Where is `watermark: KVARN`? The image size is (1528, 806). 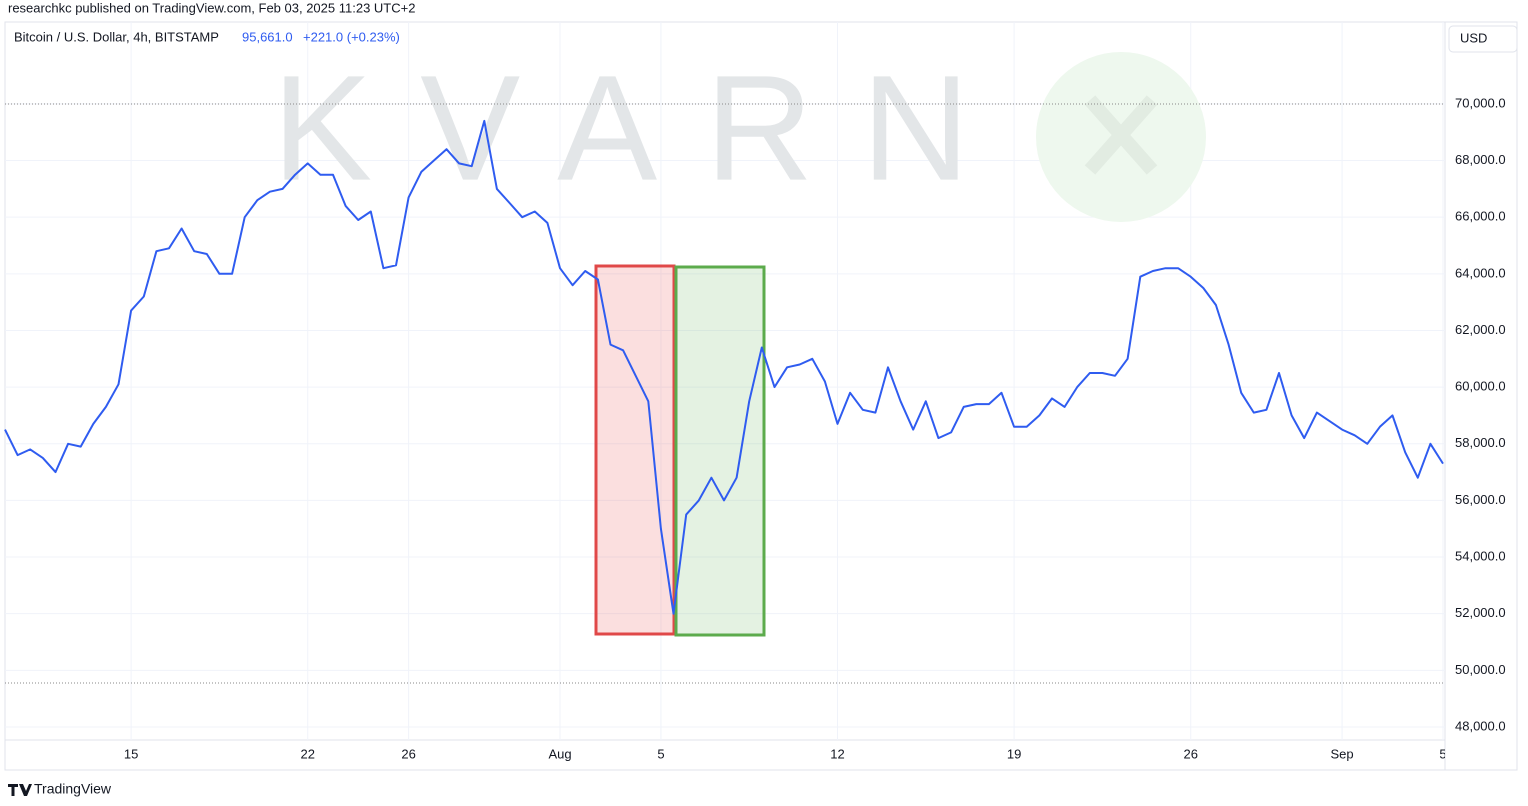
watermark: KVARN is located at coordinates (645, 128).